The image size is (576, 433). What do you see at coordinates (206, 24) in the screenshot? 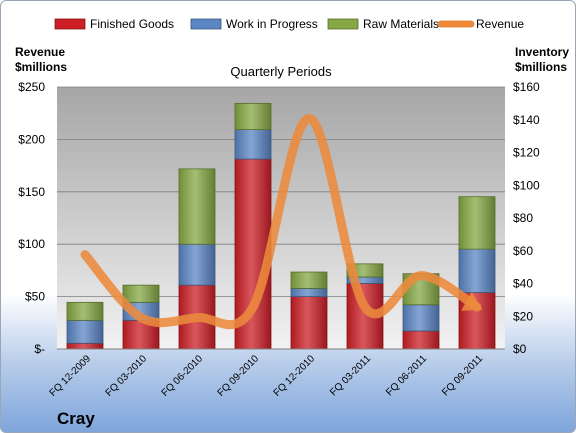
I see `legend-swatch-work-in-progress` at bounding box center [206, 24].